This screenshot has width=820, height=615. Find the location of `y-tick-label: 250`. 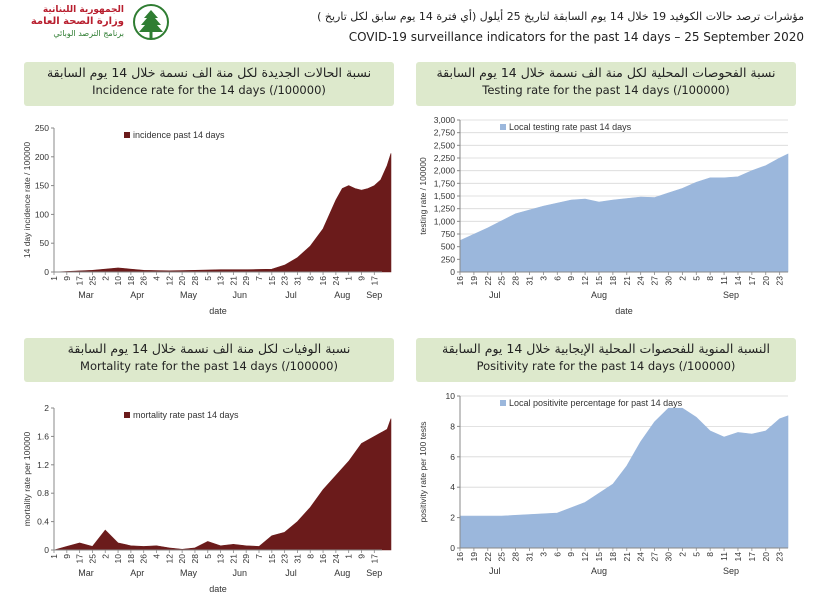

y-tick-label: 250 is located at coordinates (42, 128).